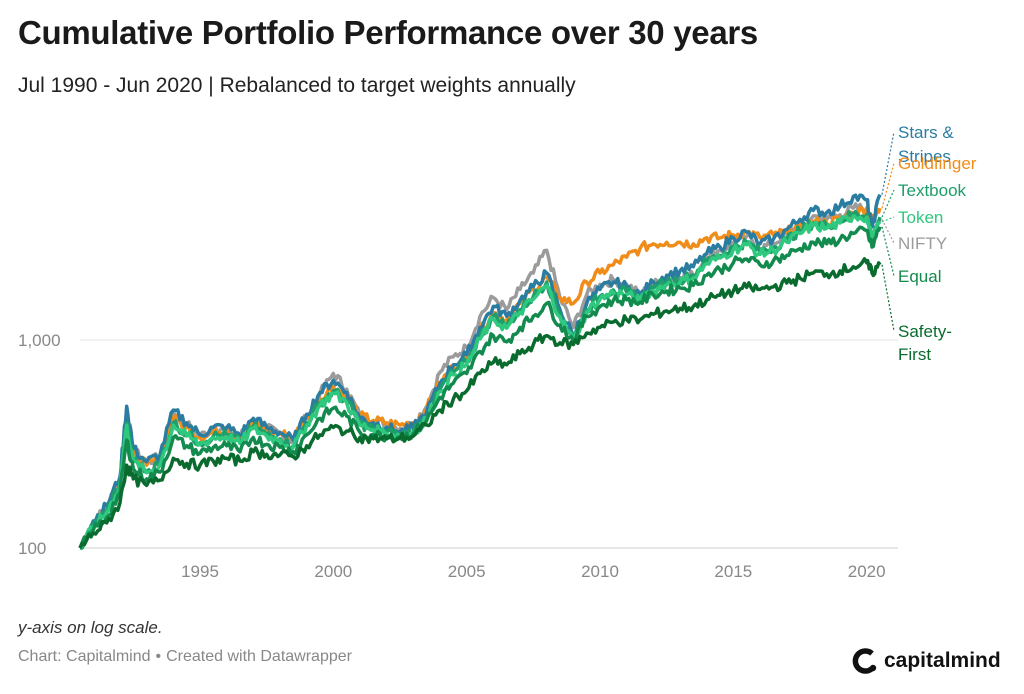  I want to click on x-tick-label: 2005, so click(467, 571).